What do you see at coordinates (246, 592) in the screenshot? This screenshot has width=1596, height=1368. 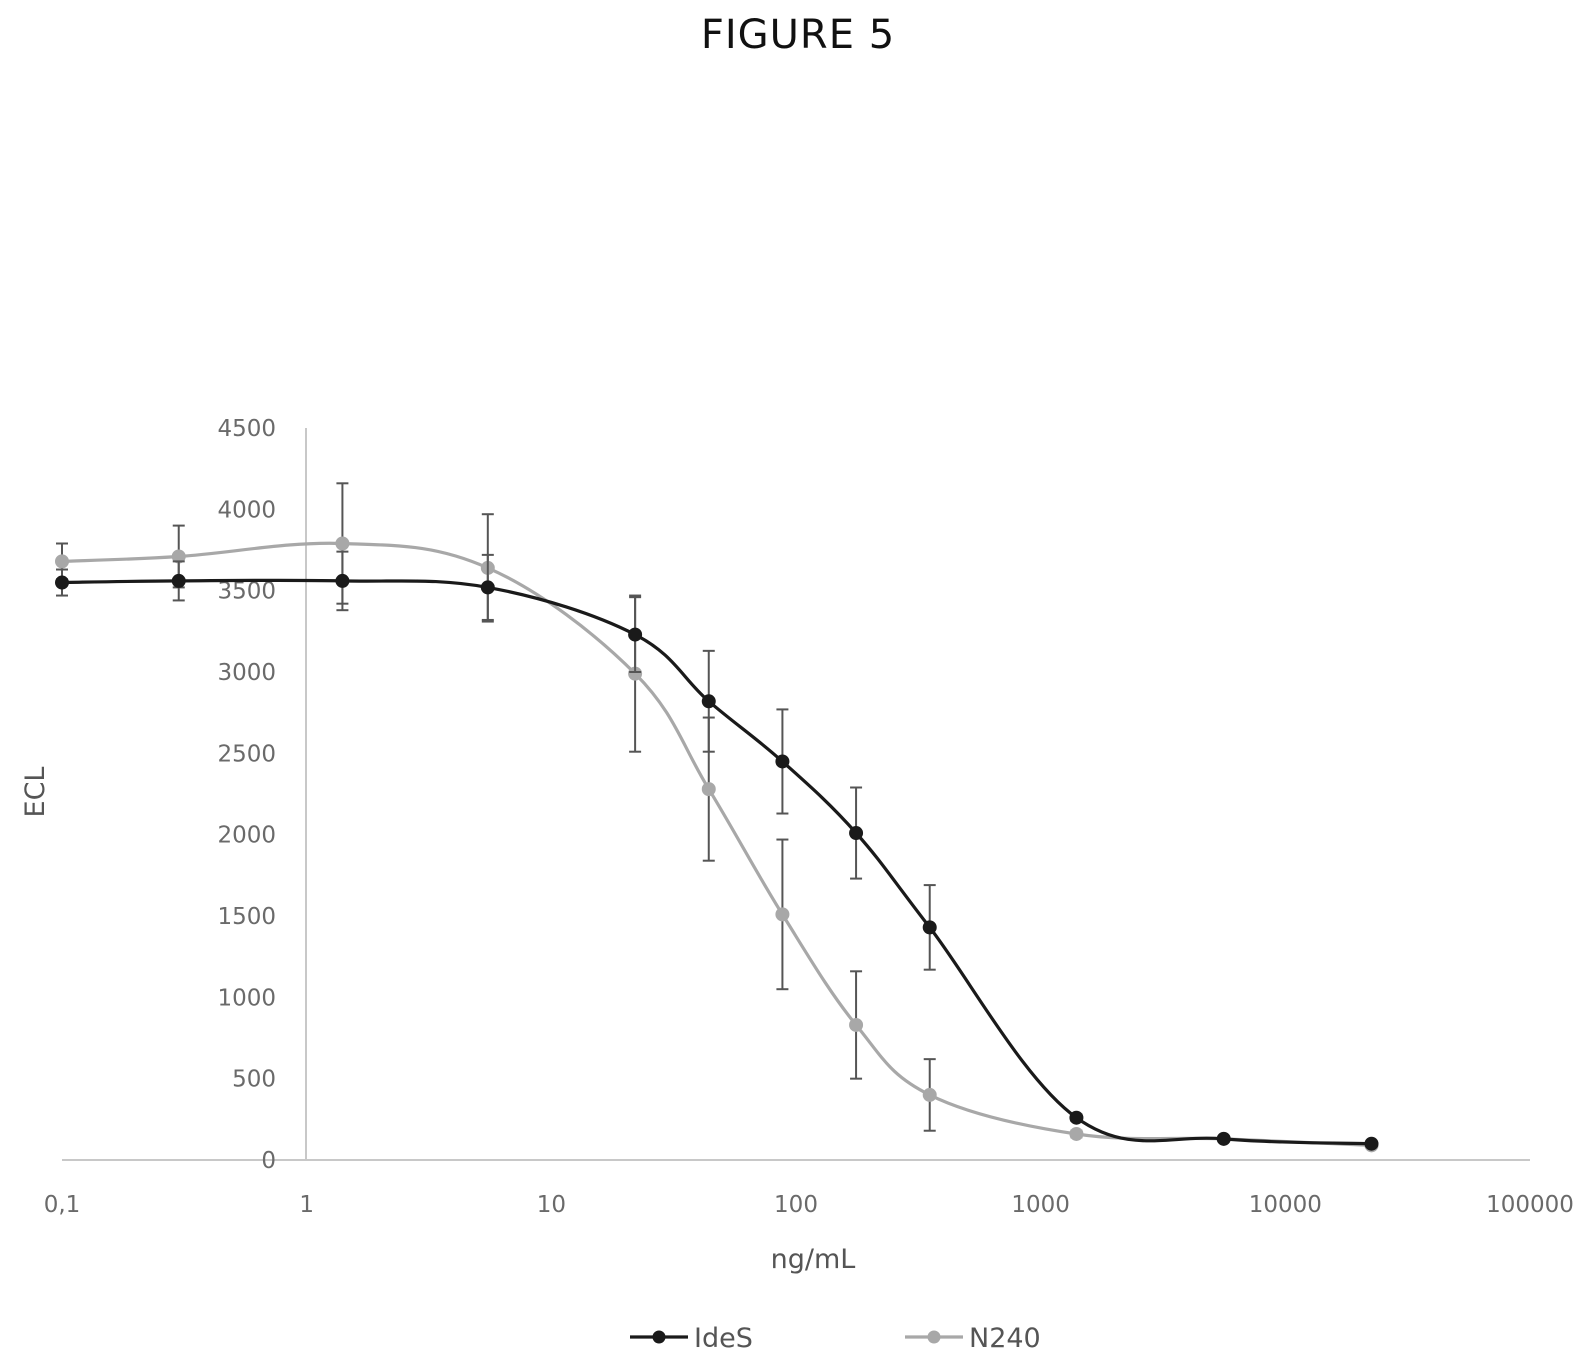 I see `y-tick-label: 3500` at bounding box center [246, 592].